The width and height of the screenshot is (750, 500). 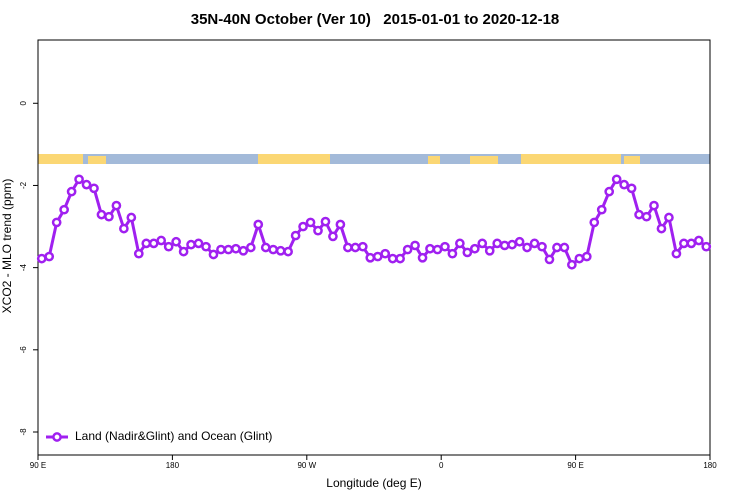 What do you see at coordinates (173, 436) in the screenshot?
I see `legend-label: Land (Nadir&Glint) and Ocean (Glint)` at bounding box center [173, 436].